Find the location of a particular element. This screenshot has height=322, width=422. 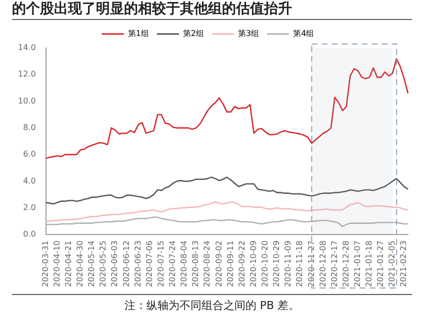

legend-label: 第2组 is located at coordinates (193, 33).